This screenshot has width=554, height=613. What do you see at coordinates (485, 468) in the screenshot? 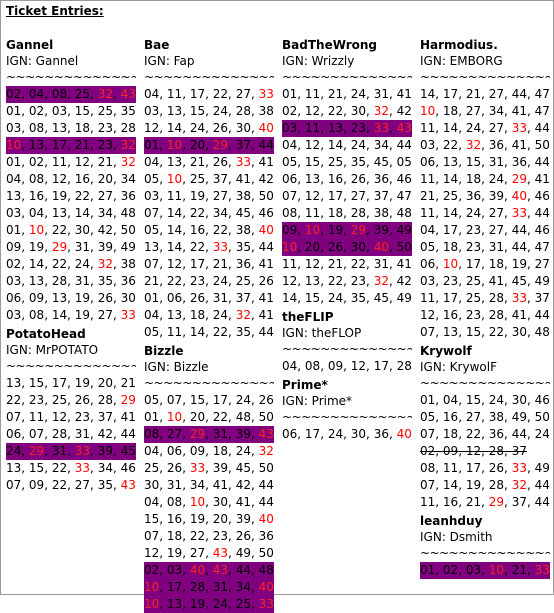
I see `ticket-row: 08, 11, 17, 26, 33, 49` at bounding box center [485, 468].